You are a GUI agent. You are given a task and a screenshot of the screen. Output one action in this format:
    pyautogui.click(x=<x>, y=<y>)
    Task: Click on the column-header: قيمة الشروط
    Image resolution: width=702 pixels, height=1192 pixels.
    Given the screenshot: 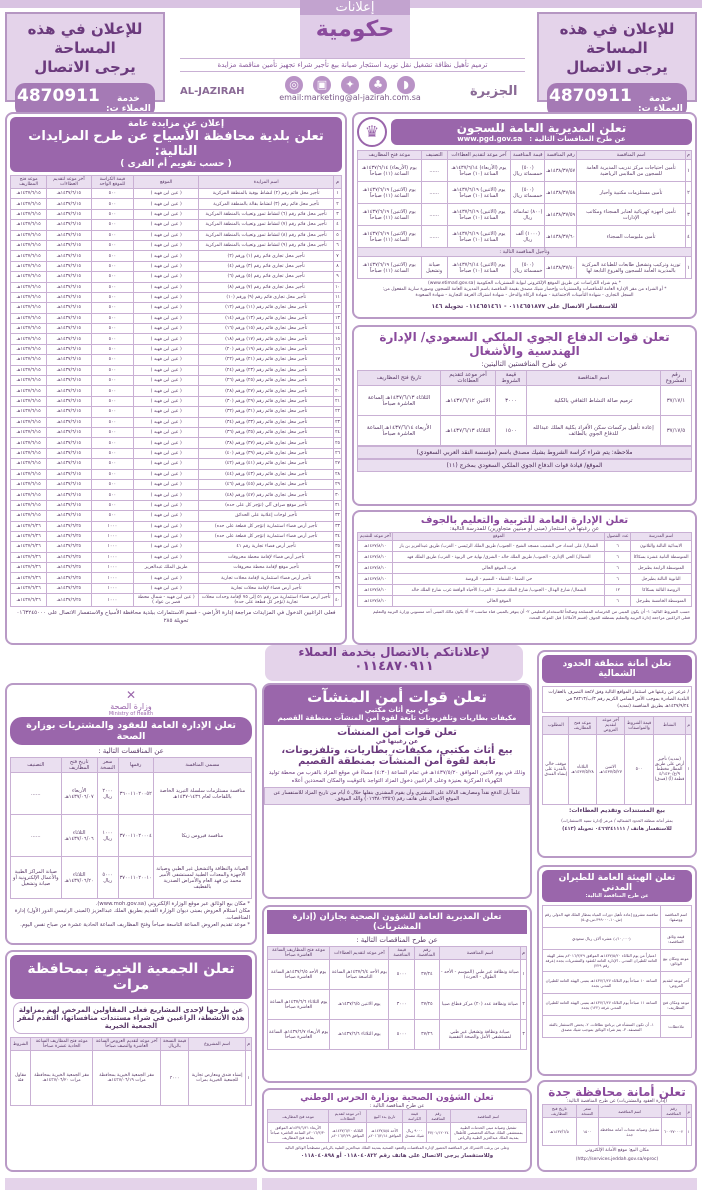 What is the action you would take?
    pyautogui.click(x=511, y=378)
    